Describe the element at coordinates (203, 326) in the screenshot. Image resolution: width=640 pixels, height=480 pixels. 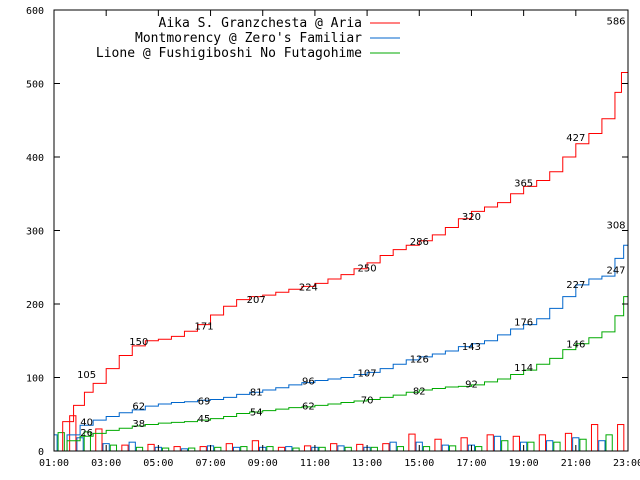
I see `point-label: 171` at that location.